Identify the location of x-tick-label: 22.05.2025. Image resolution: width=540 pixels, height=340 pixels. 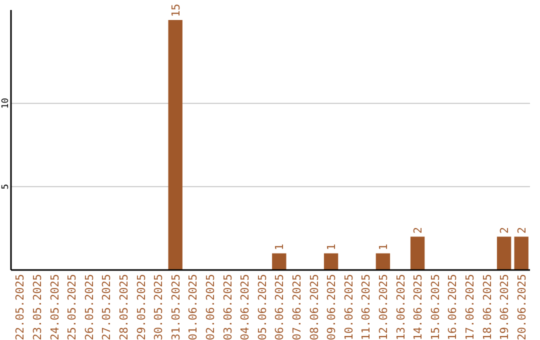
(20, 307).